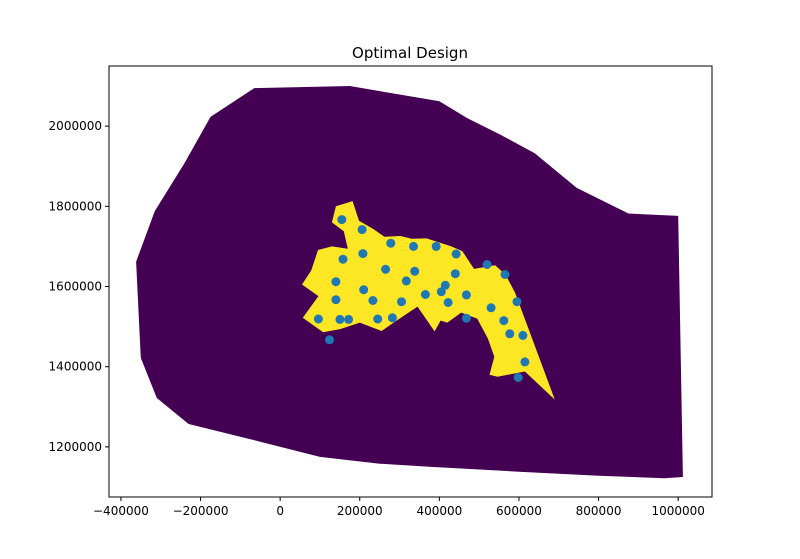 Image resolution: width=800 pixels, height=559 pixels. What do you see at coordinates (75, 367) in the screenshot?
I see `y-tick-label: 1400000` at bounding box center [75, 367].